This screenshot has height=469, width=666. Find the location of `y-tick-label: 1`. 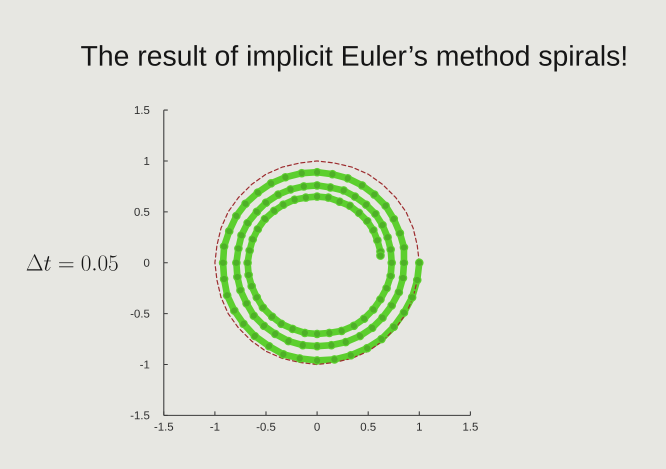

y-tick-label: 1 is located at coordinates (147, 160).